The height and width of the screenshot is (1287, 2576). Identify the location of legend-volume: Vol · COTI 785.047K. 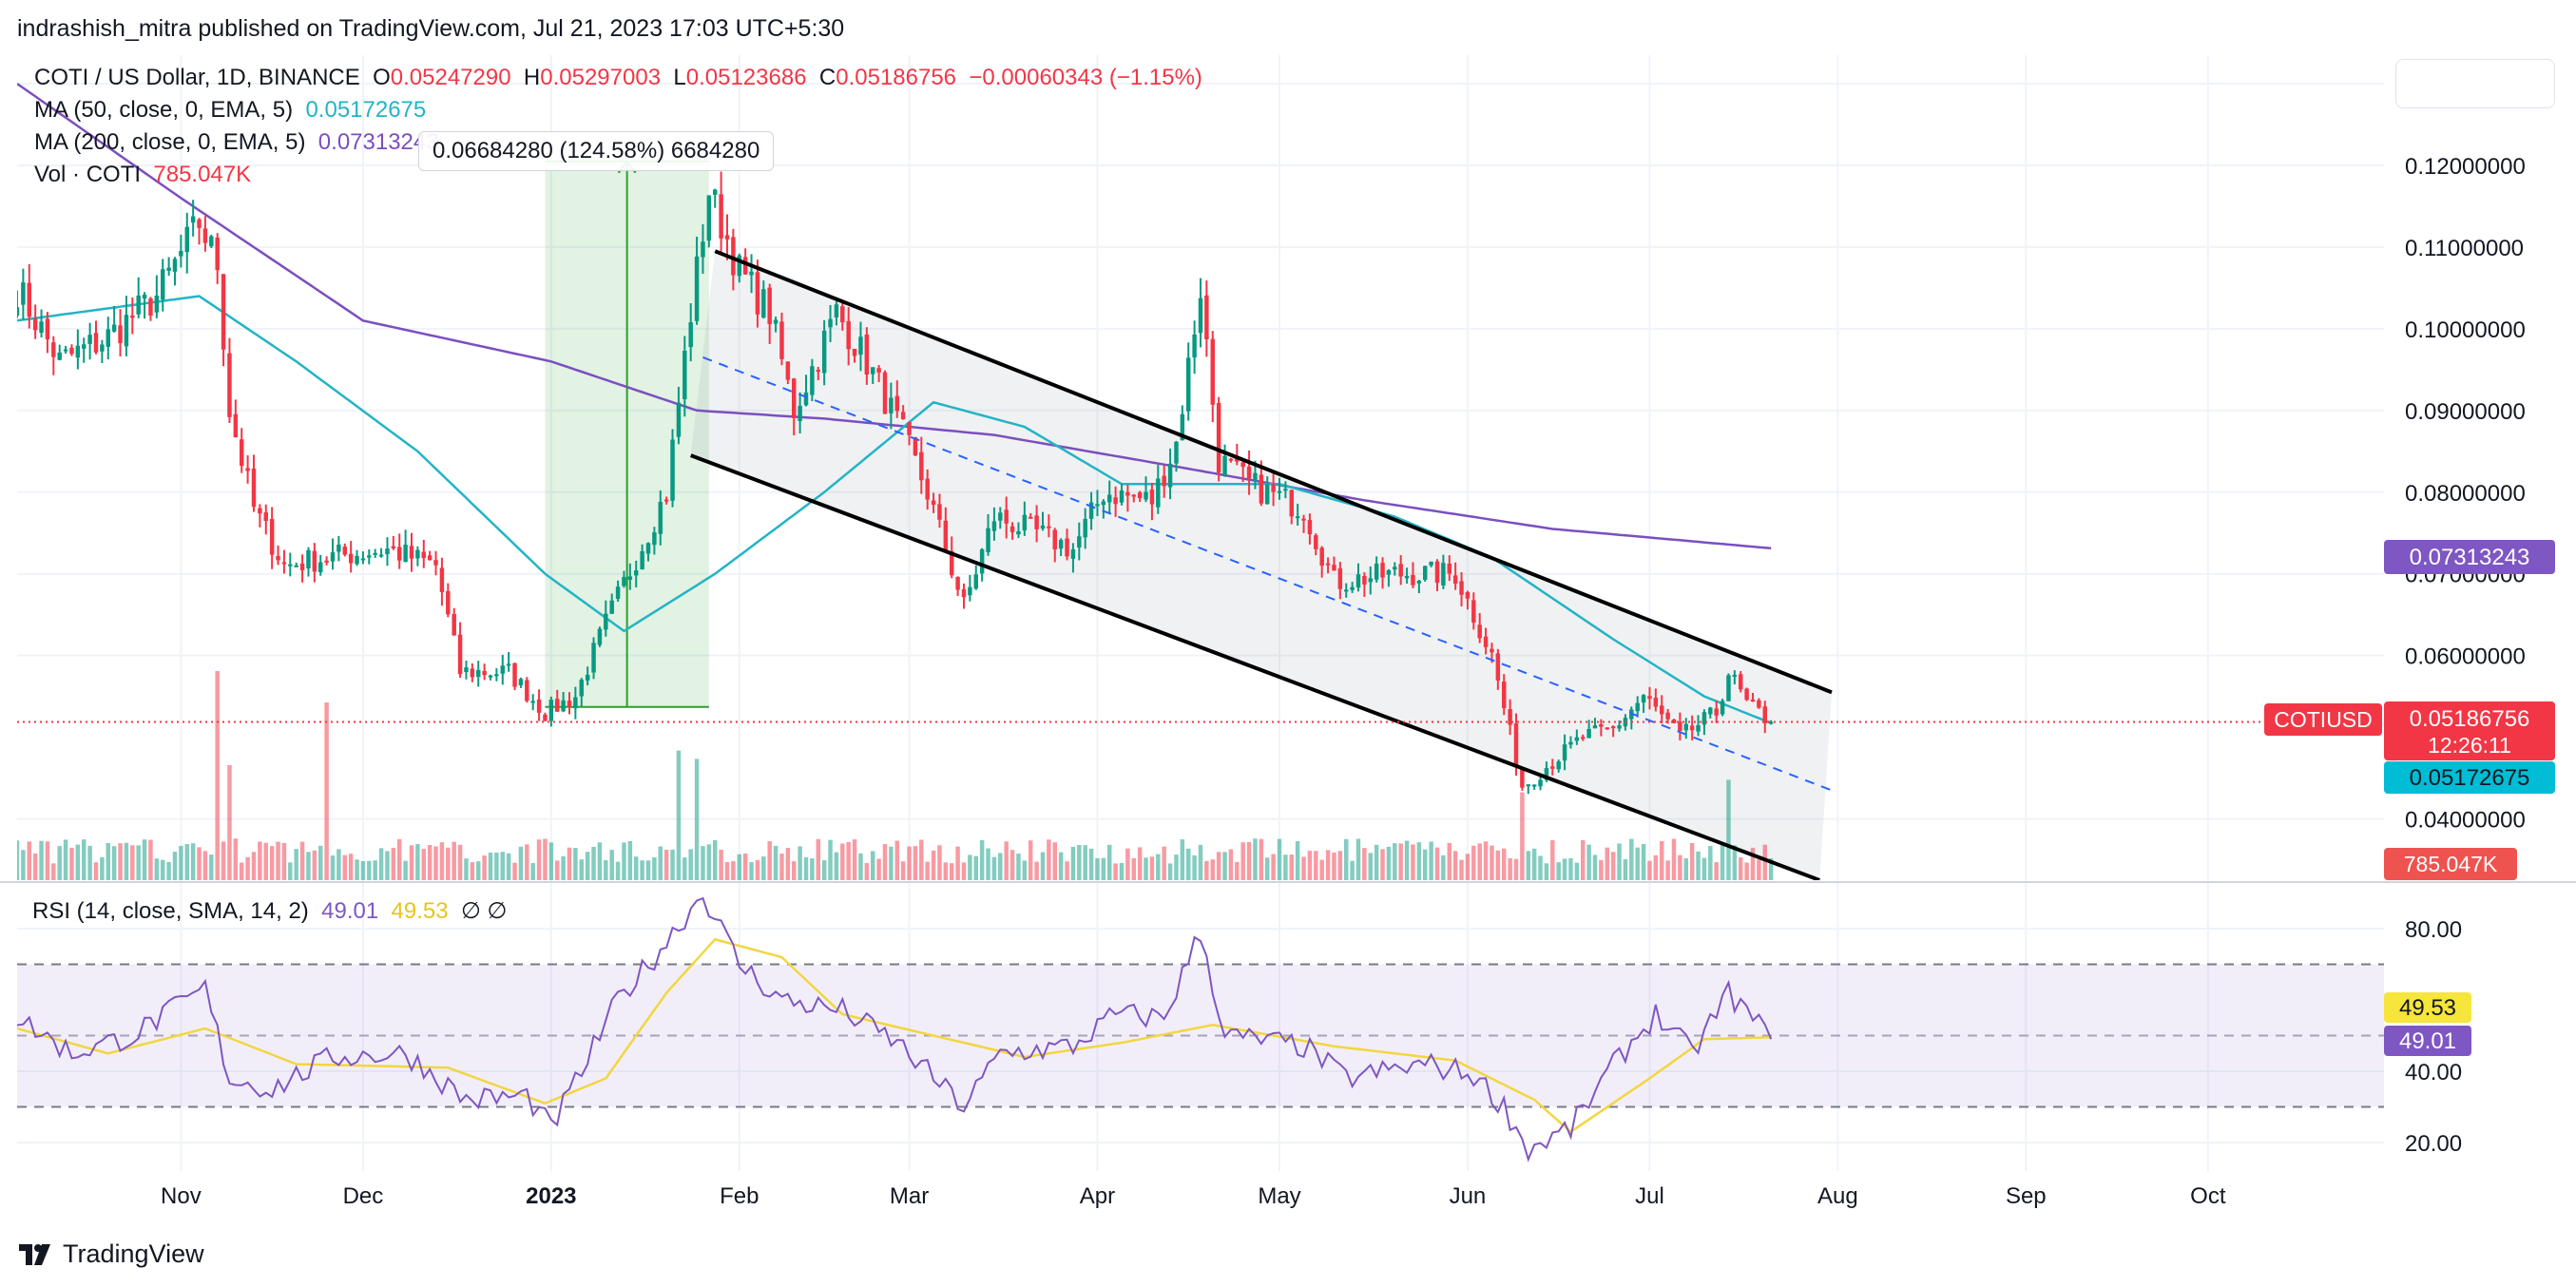
(143, 175).